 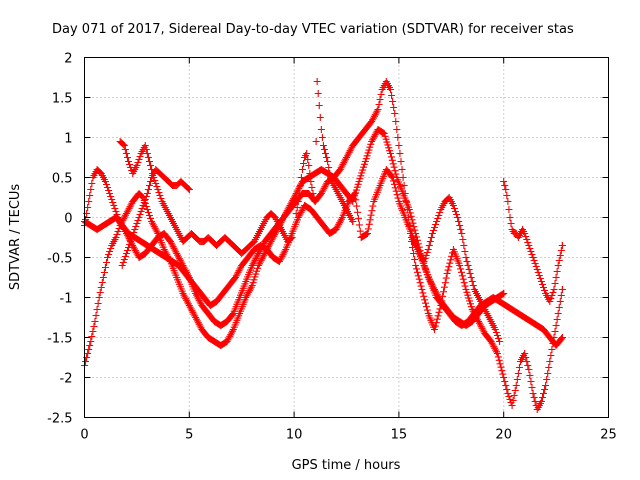 I want to click on x-tick-label: 10, so click(x=294, y=435).